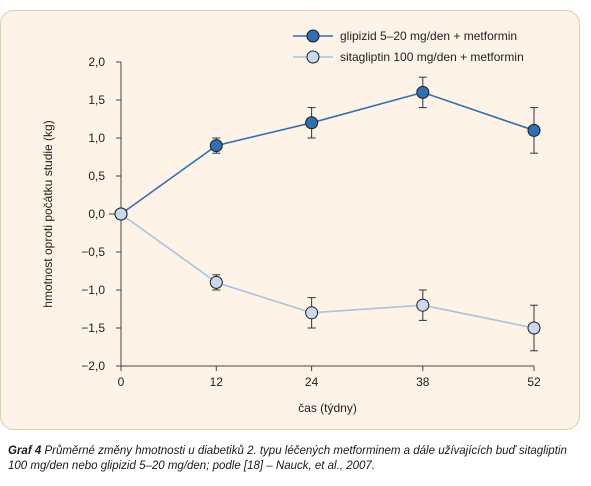 This screenshot has height=486, width=591. Describe the element at coordinates (428, 36) in the screenshot. I see `legend-label: glipizid 5–20 mg/den + metformin` at that location.